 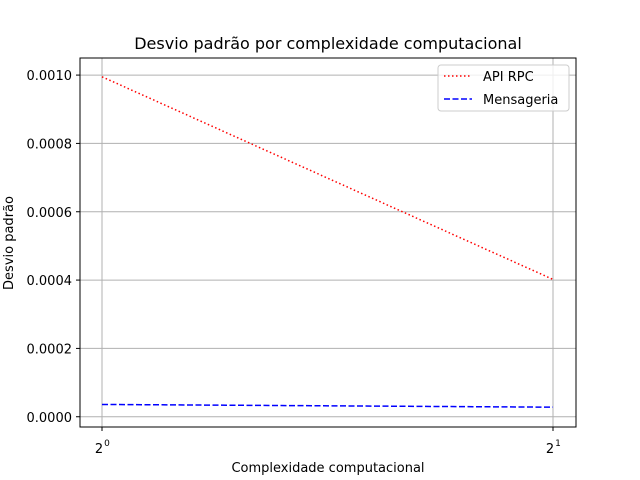 I want to click on x-tick-exponent: 1, so click(x=558, y=444).